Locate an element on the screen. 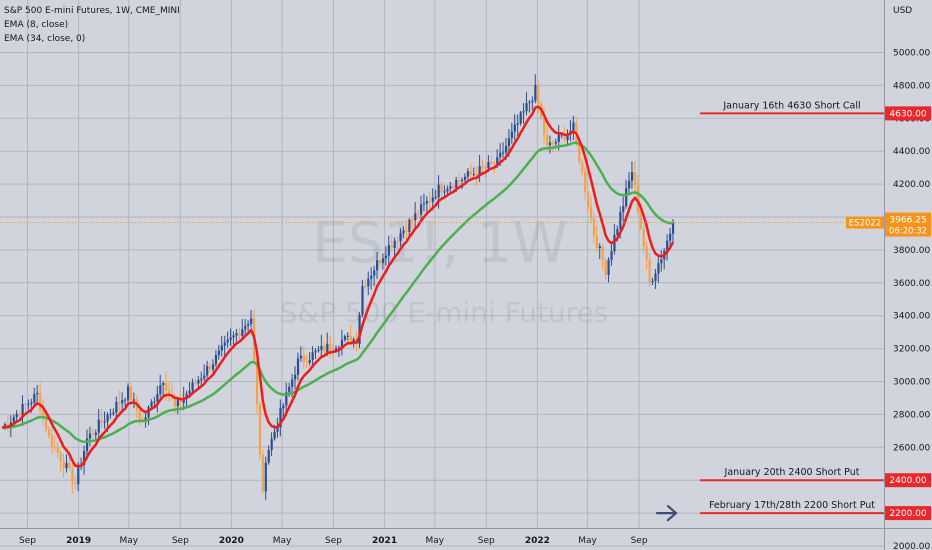  y-tick-label: 2000.00 is located at coordinates (911, 546).